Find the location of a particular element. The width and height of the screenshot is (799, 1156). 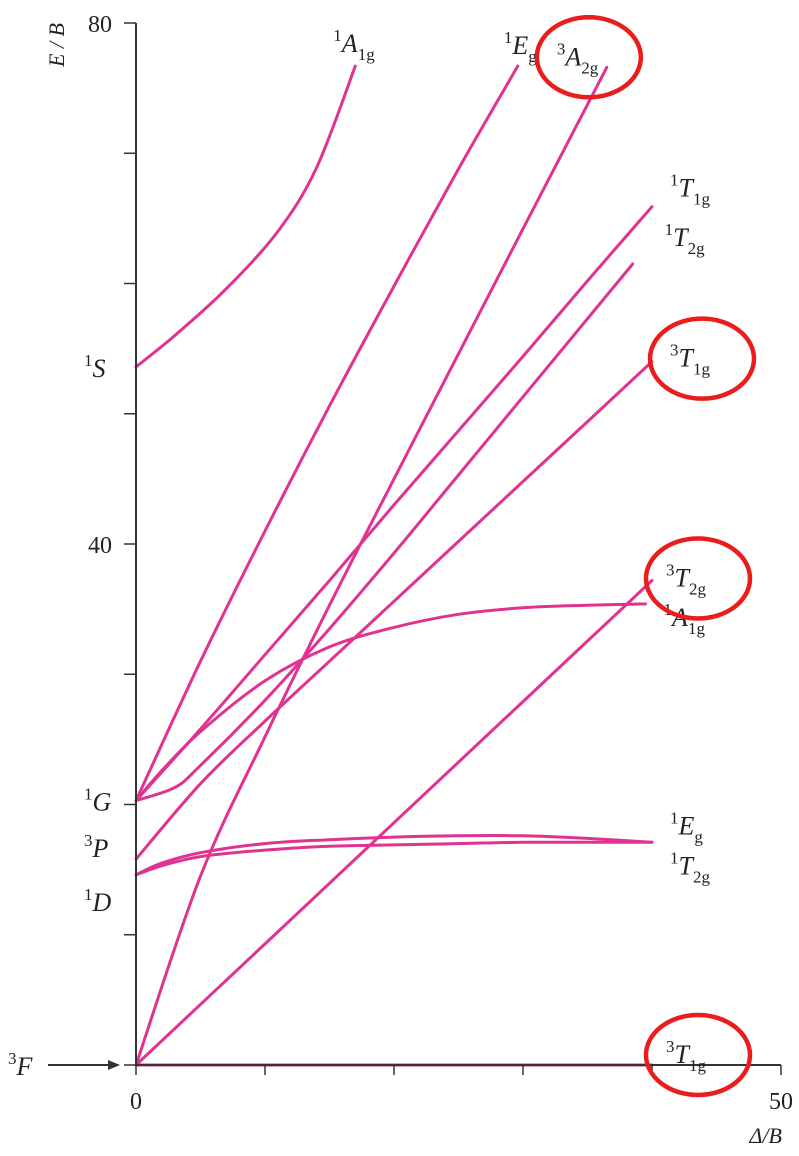

y-axis-title: E / B is located at coordinates (56, 45).